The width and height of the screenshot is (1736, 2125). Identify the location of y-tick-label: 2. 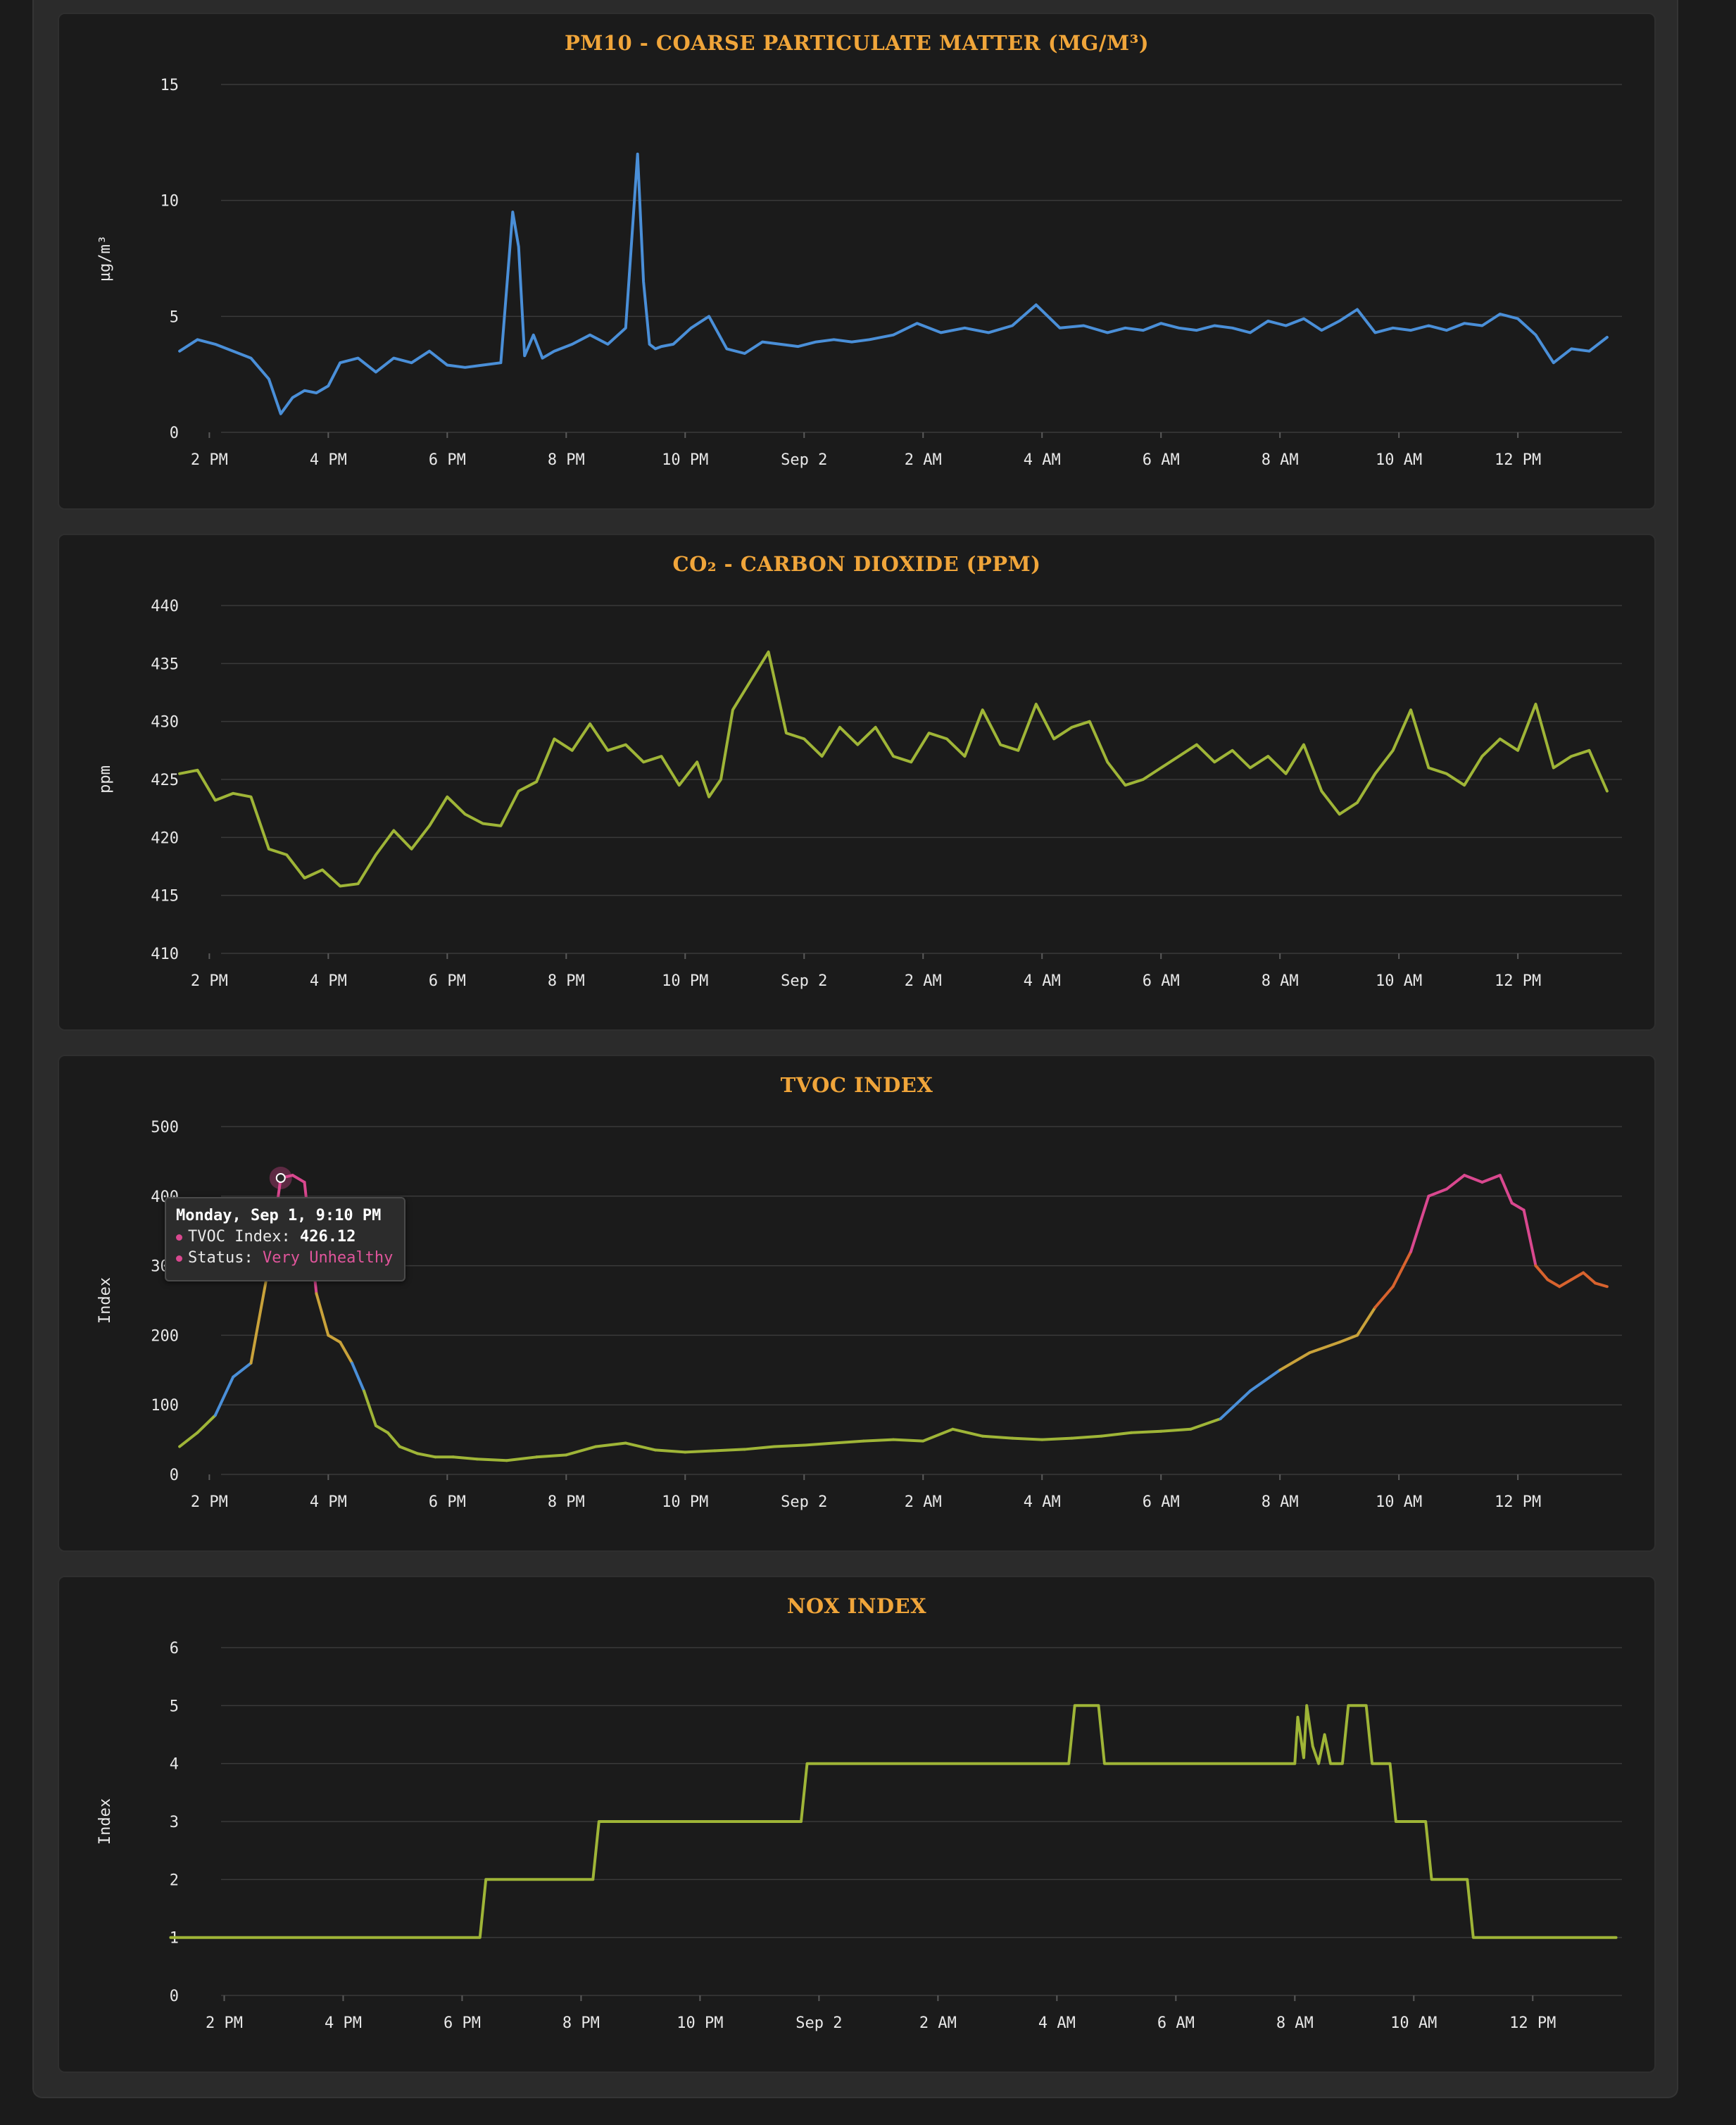
(174, 1880).